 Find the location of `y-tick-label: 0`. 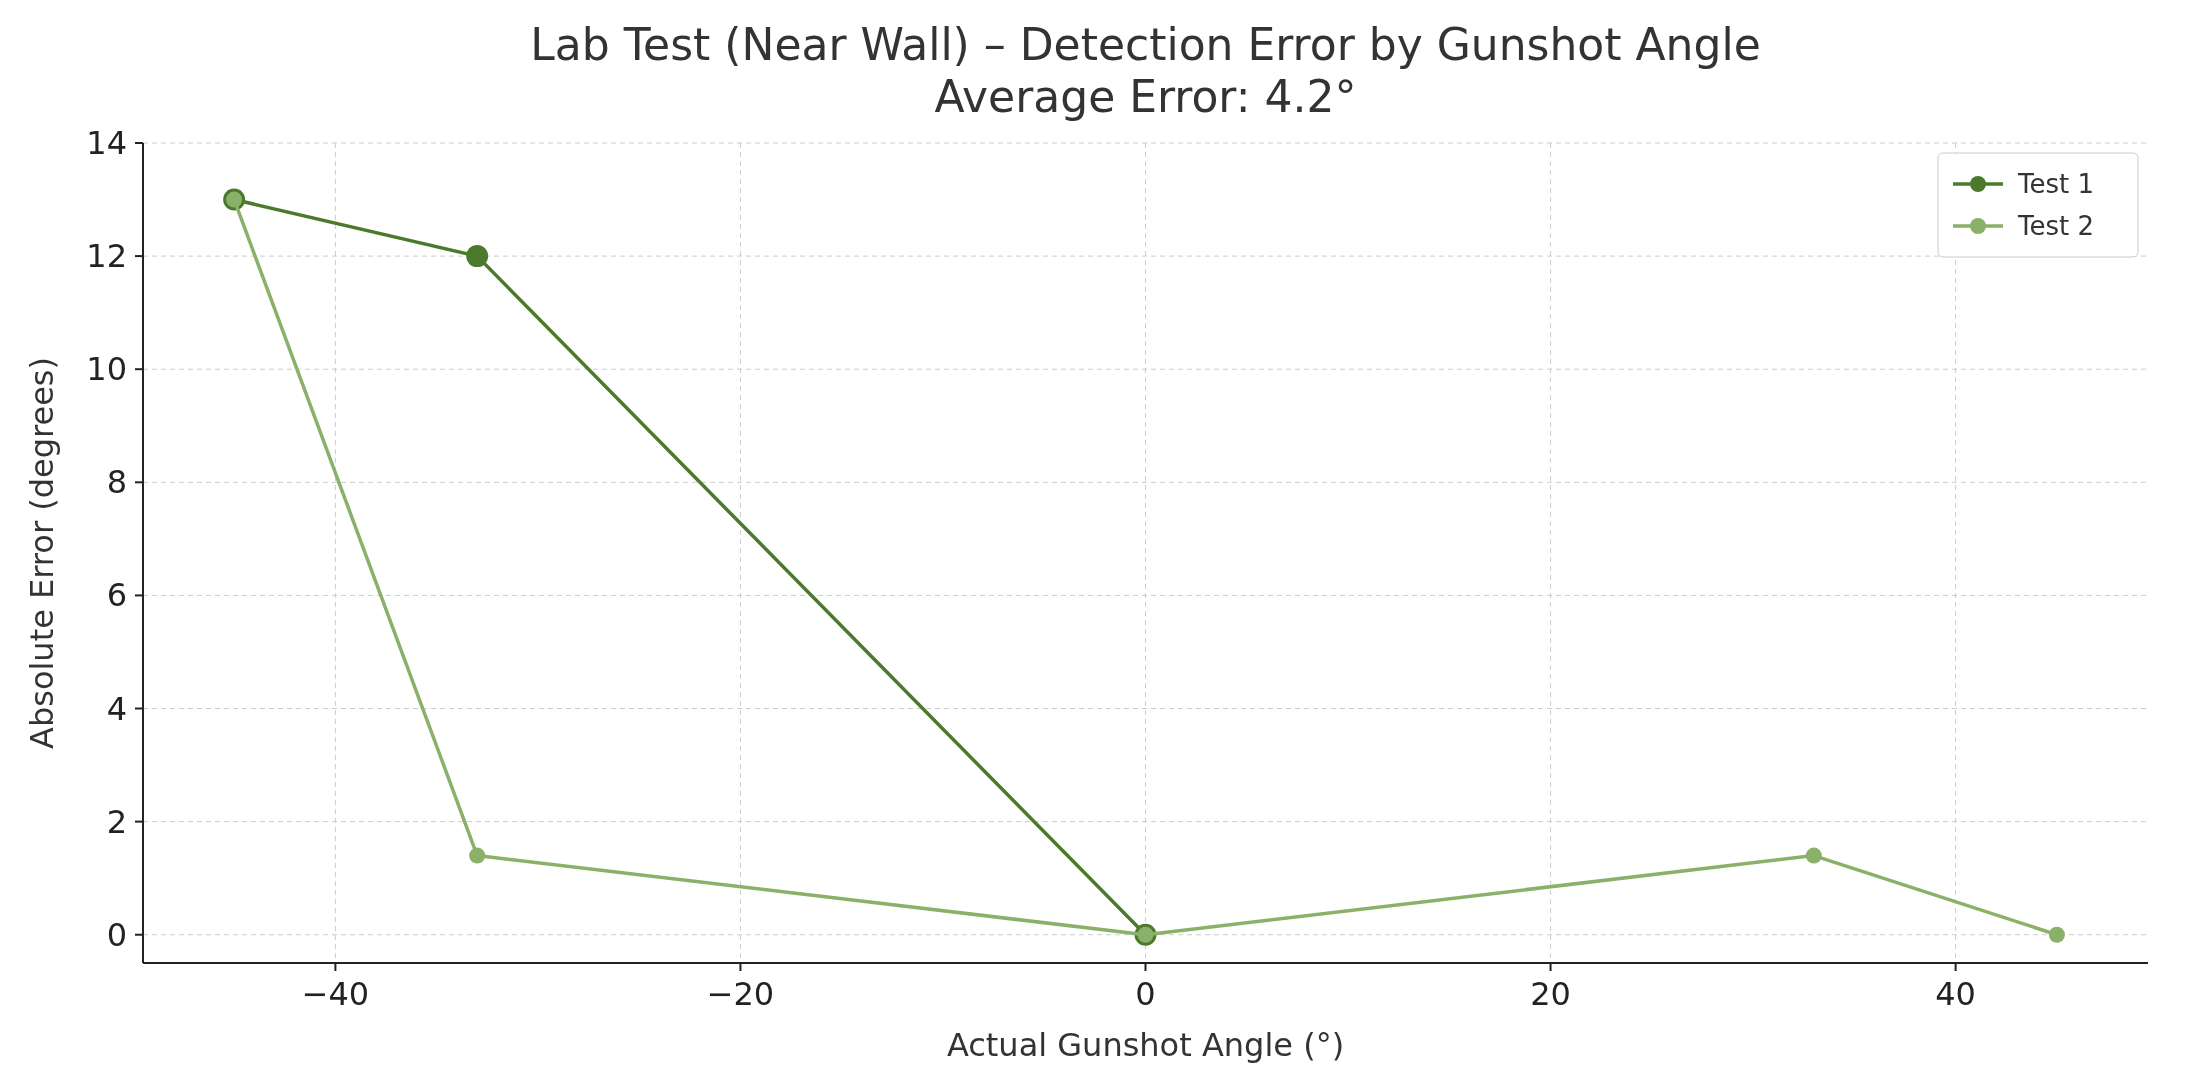

y-tick-label: 0 is located at coordinates (116, 934).